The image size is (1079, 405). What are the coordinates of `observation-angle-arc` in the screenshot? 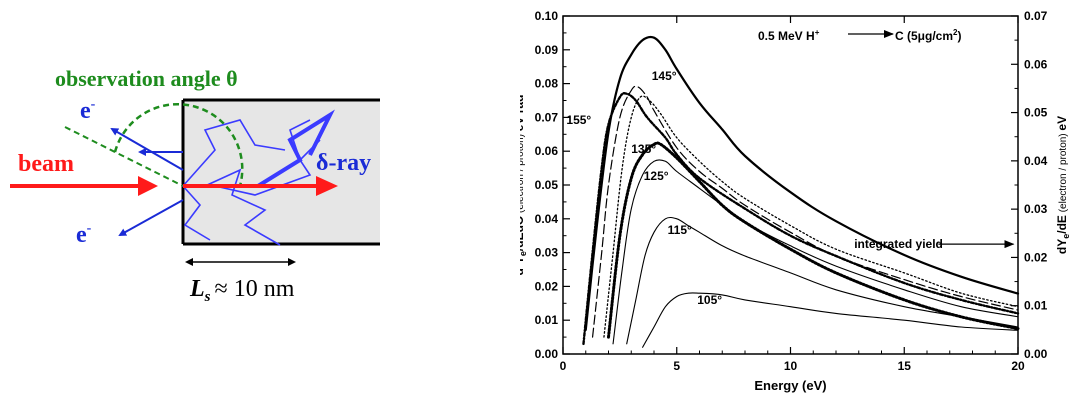 It's located at (178, 144).